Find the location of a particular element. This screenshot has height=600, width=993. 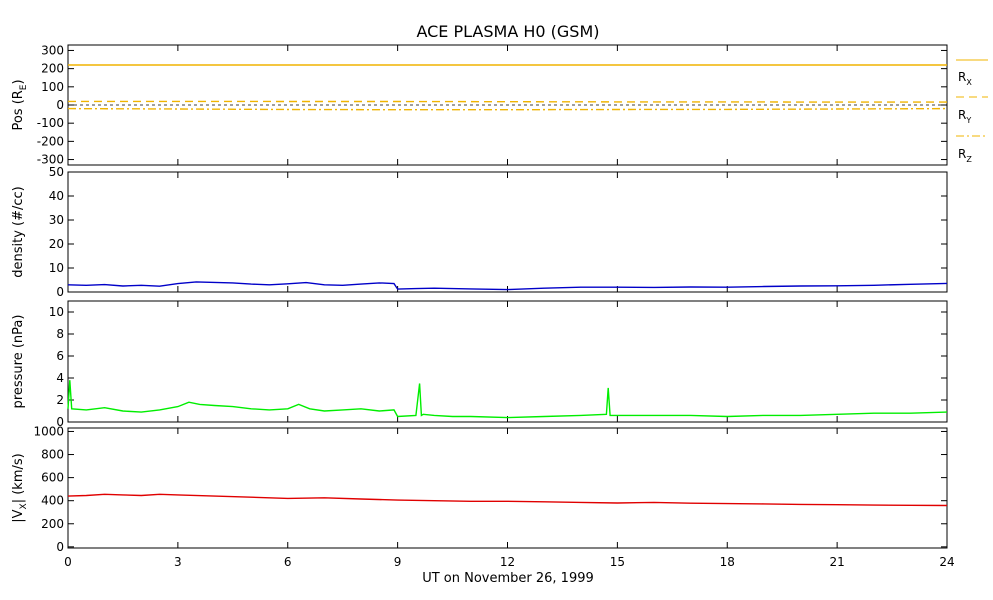

x-tick-label: 3 is located at coordinates (178, 562).